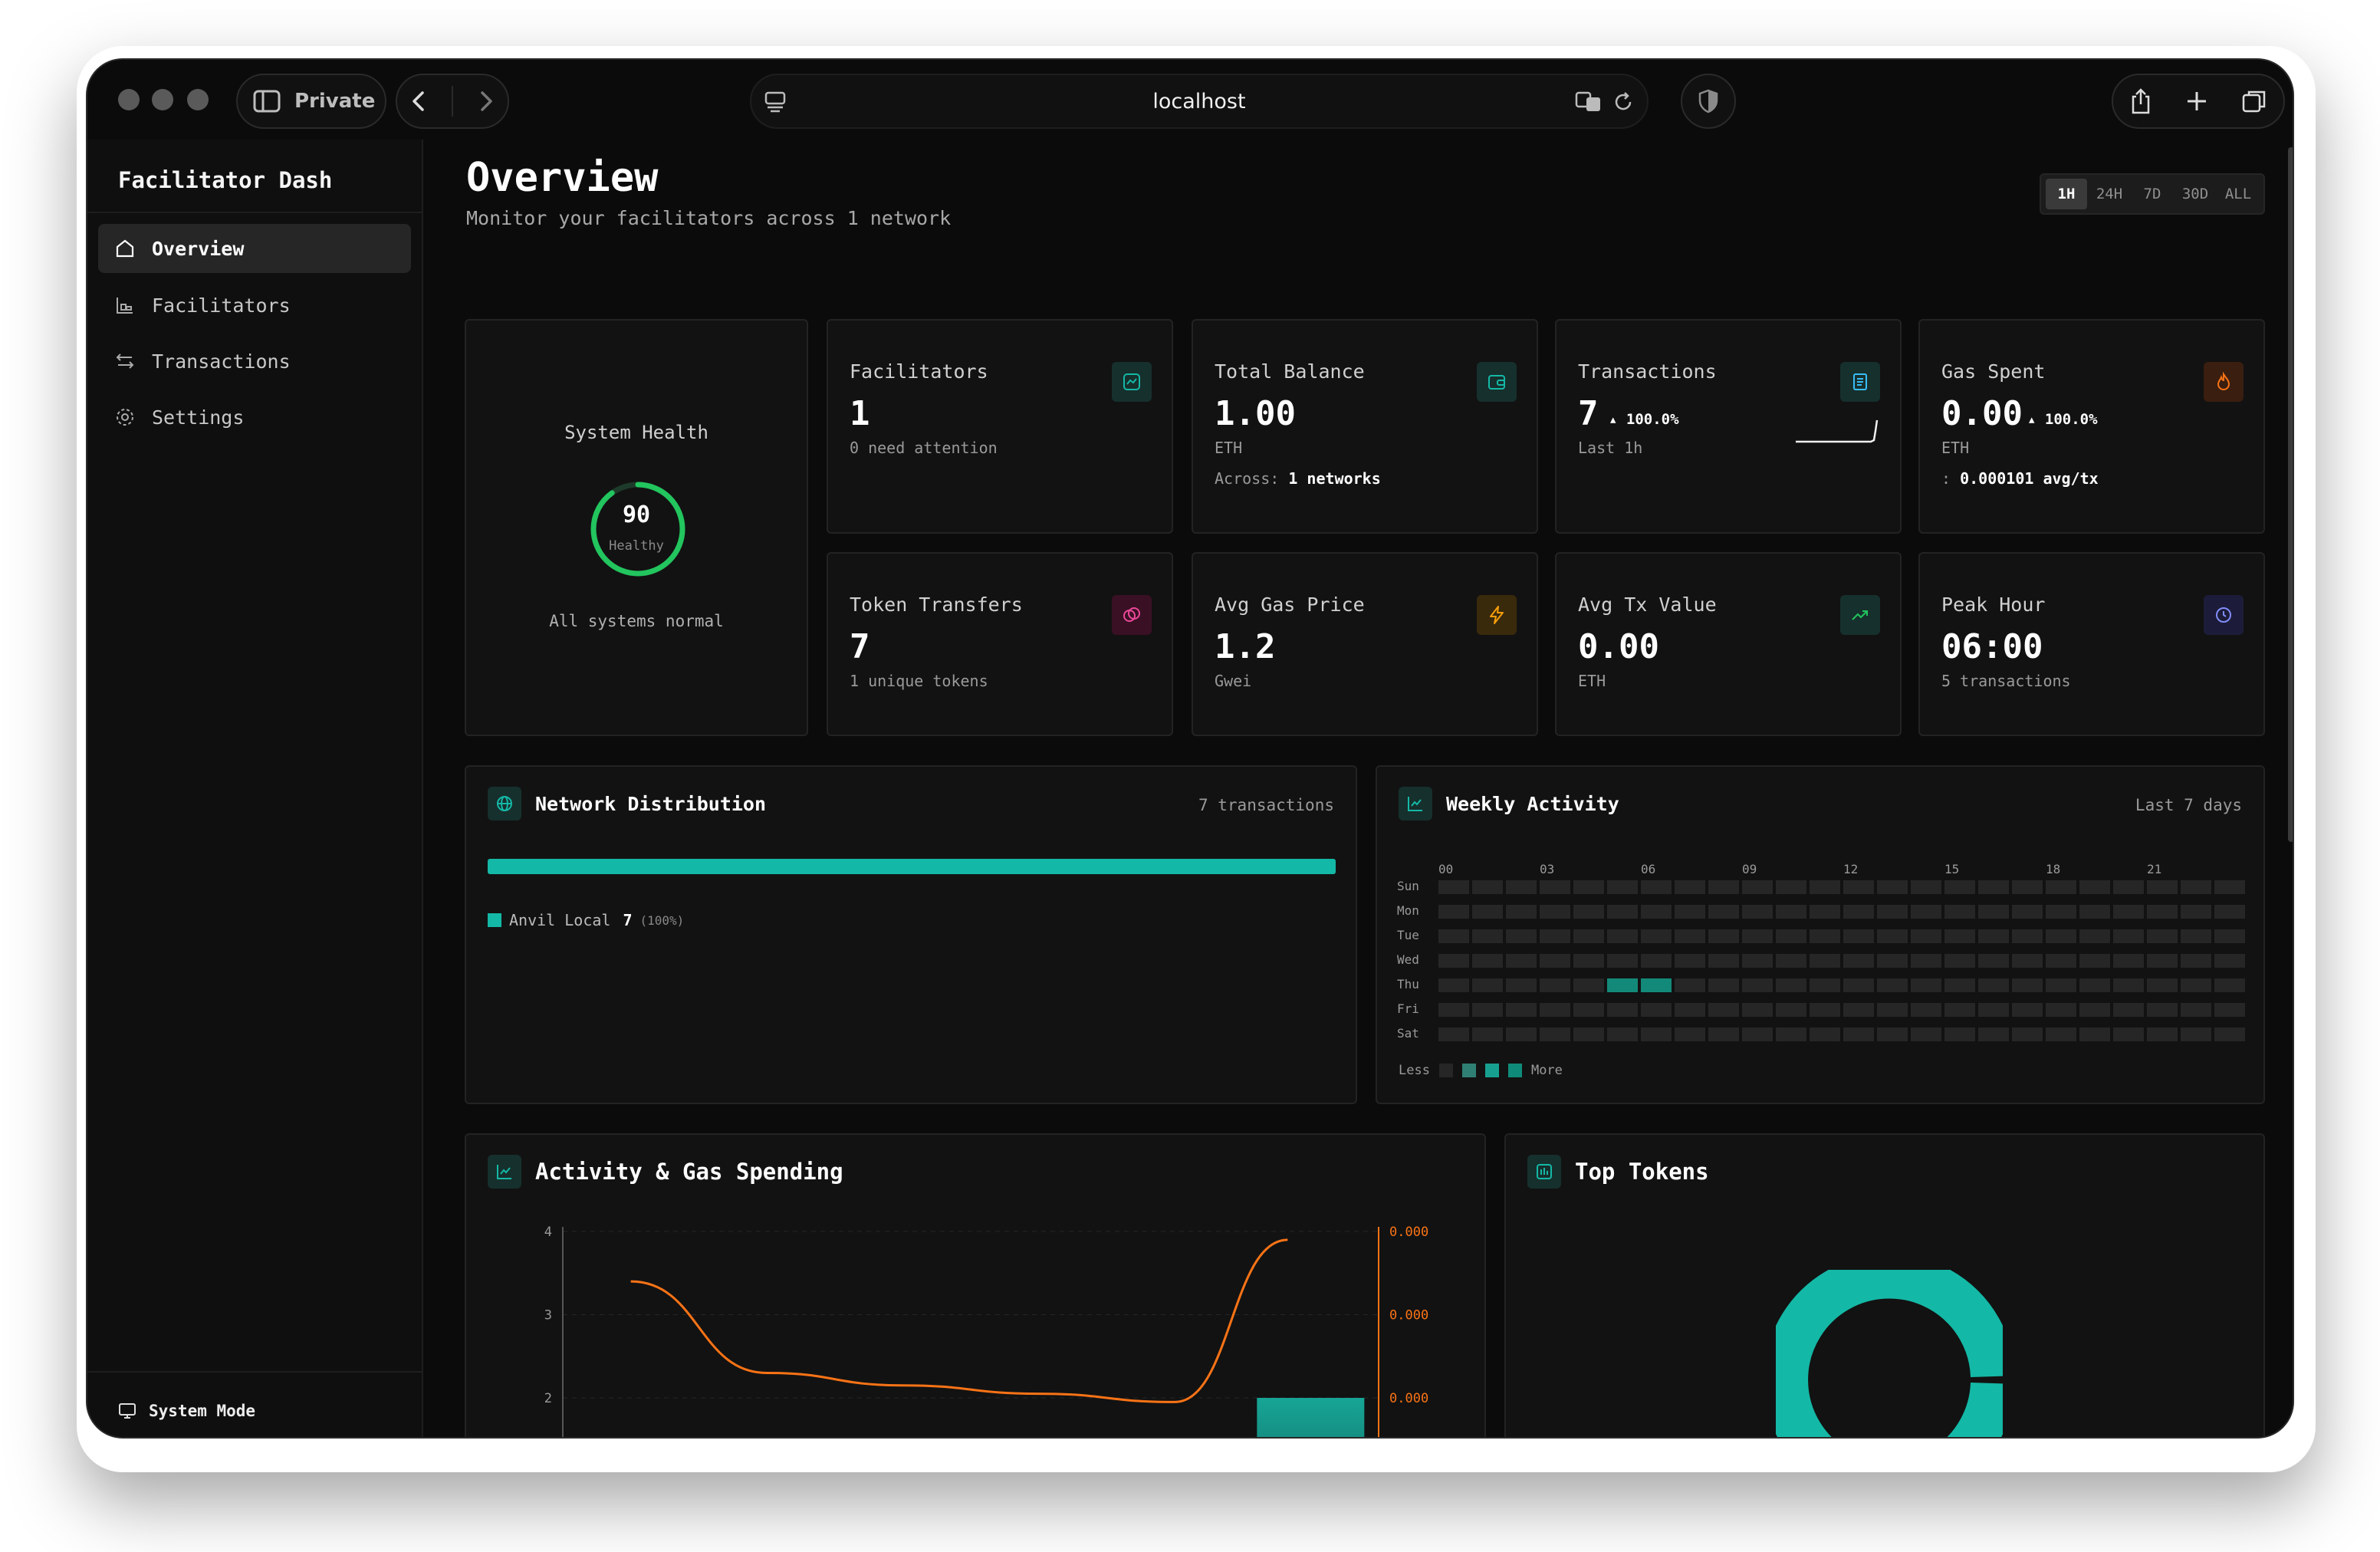 This screenshot has width=2380, height=1552. I want to click on timeframe-24h: 24H, so click(2110, 194).